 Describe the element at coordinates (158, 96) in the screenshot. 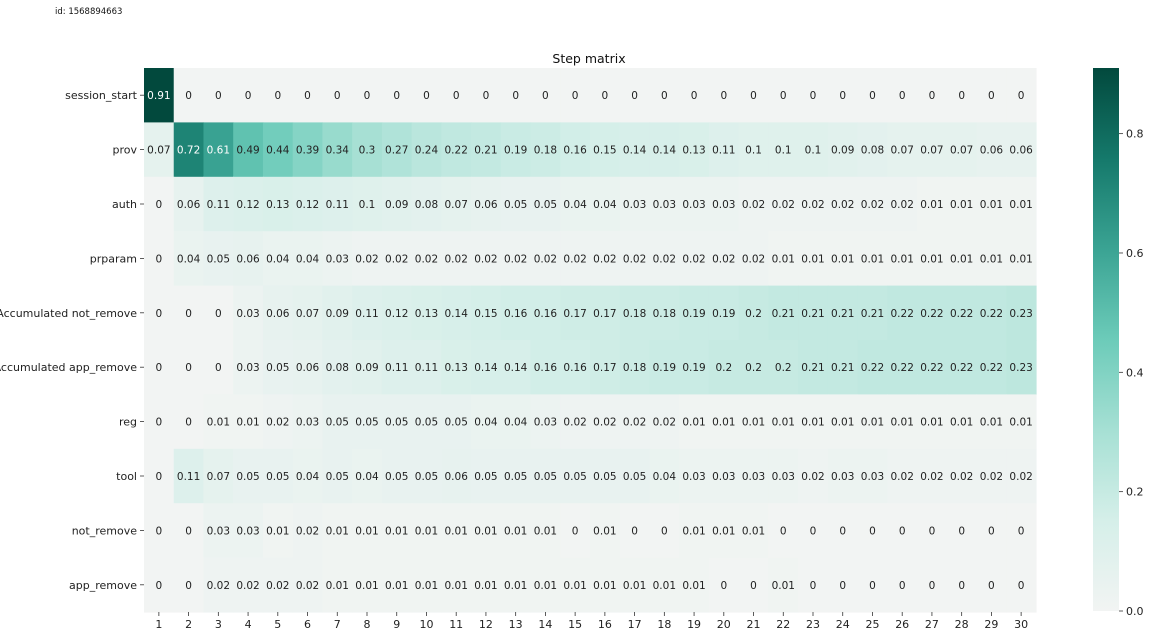

I see `cell-value-label: 0.91` at that location.